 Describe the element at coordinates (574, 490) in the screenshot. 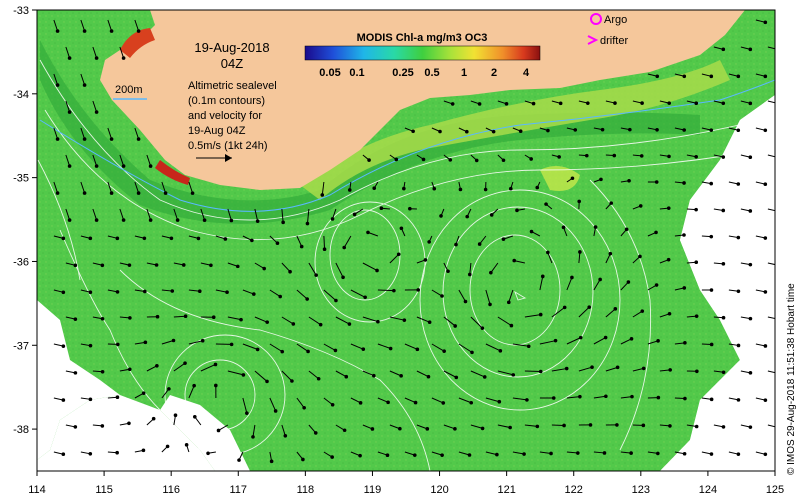

I see `x-tick-label: 122` at that location.